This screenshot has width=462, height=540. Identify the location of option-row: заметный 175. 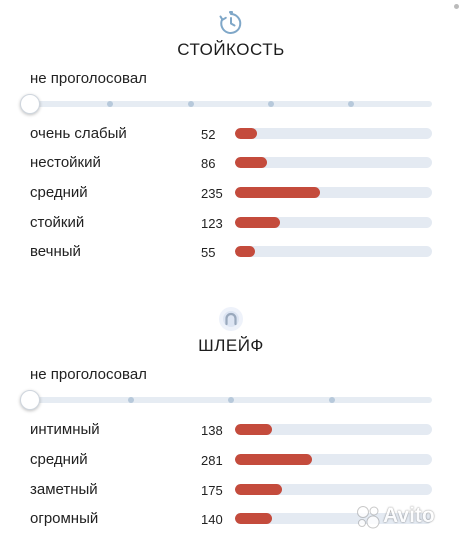
(231, 490).